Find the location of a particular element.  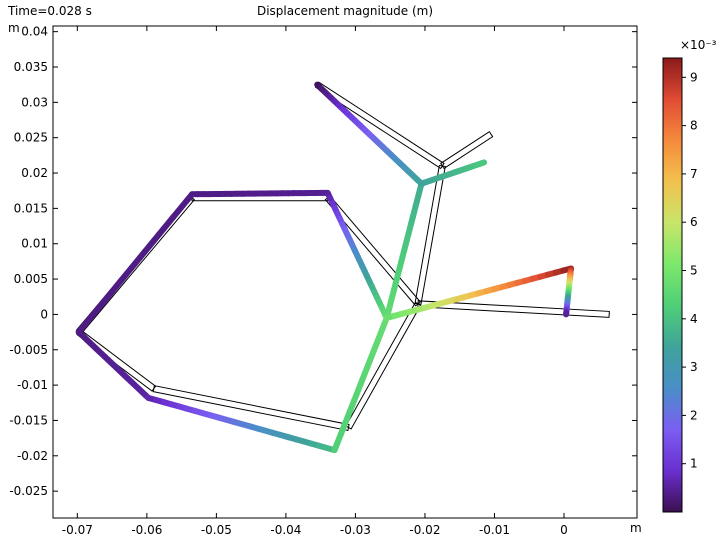

colorbar-tick-label: 3 is located at coordinates (694, 367).